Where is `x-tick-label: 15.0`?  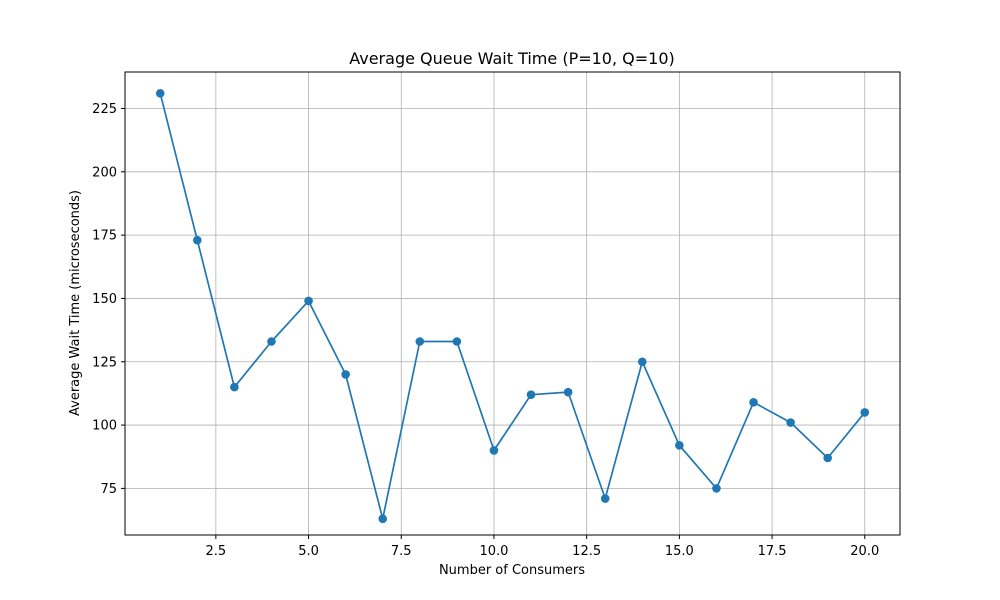 x-tick-label: 15.0 is located at coordinates (679, 551).